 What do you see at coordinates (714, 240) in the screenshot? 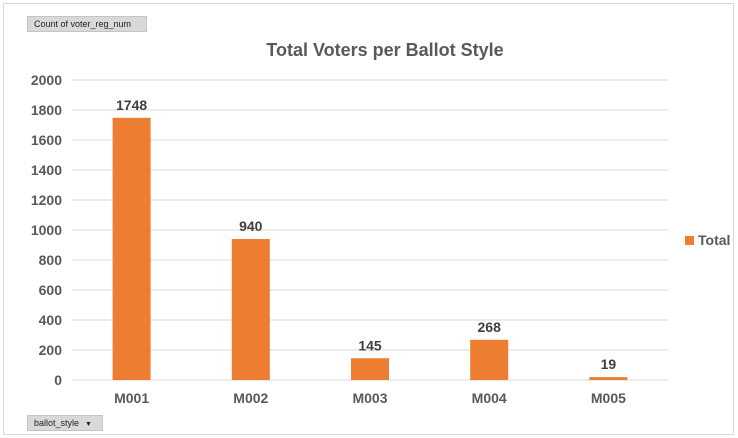
I see `legend-label-total: Total` at bounding box center [714, 240].